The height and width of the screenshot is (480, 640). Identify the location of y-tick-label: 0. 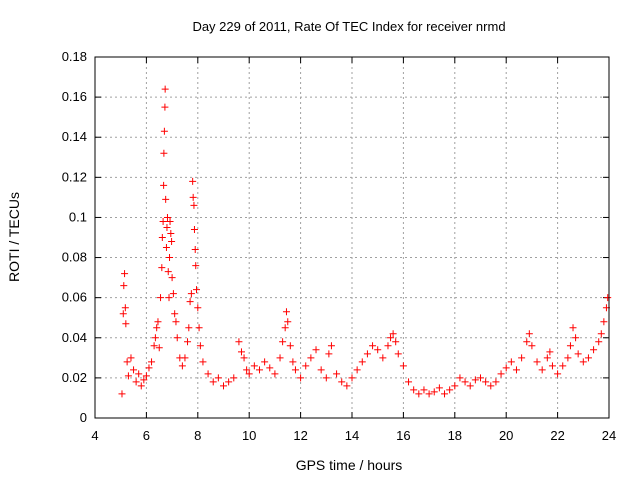
(83, 417).